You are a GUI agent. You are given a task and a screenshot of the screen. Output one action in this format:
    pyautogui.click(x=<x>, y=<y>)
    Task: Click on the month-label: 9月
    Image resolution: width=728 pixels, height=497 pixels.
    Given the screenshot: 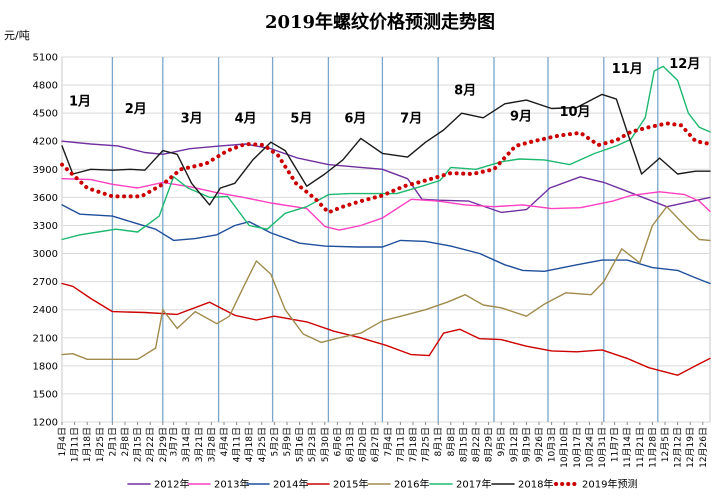 What is the action you would take?
    pyautogui.click(x=521, y=117)
    